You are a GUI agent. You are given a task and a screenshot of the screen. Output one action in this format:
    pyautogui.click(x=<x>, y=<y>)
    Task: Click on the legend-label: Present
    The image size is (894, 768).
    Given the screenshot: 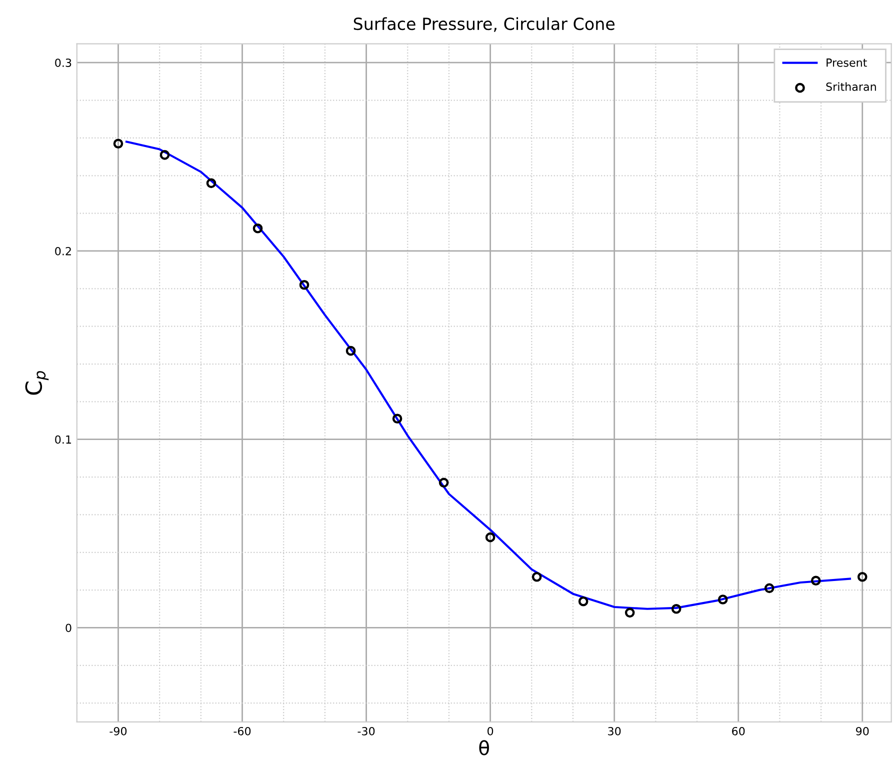 What is the action you would take?
    pyautogui.click(x=846, y=62)
    